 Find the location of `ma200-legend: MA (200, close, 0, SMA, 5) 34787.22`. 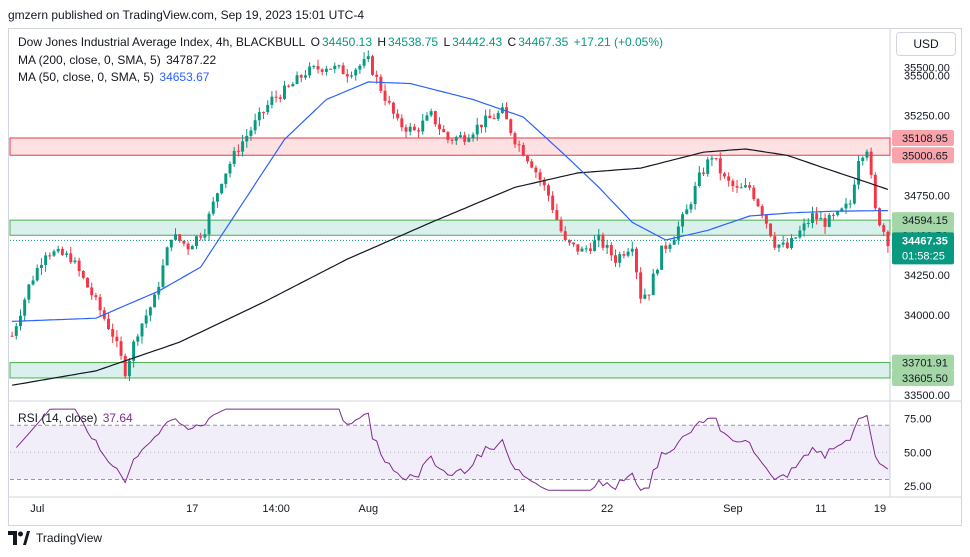

ma200-legend: MA (200, close, 0, SMA, 5) 34787.22 is located at coordinates (118, 60).